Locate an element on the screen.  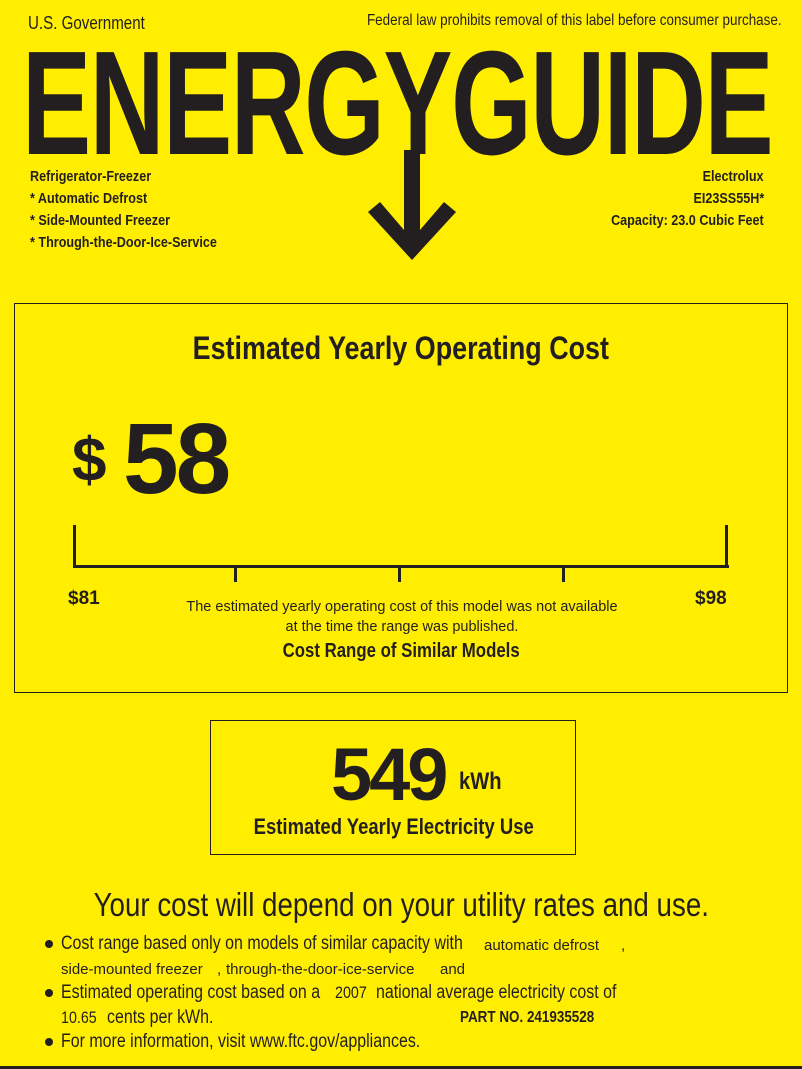
electricity-use-box is located at coordinates (393, 787).